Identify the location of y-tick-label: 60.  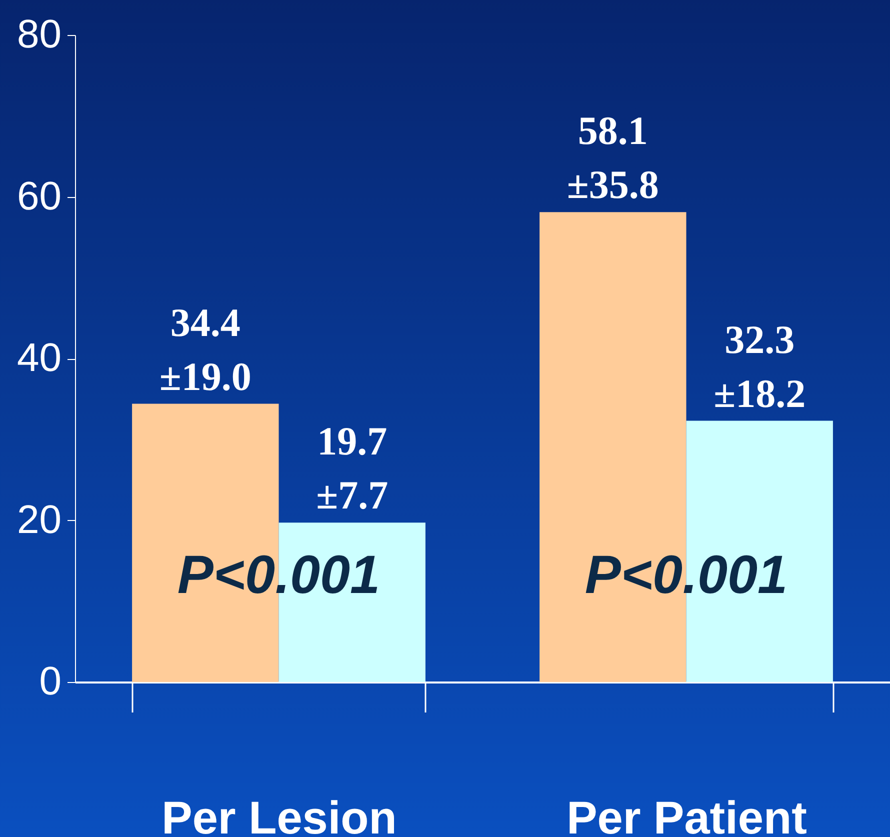
(39, 196).